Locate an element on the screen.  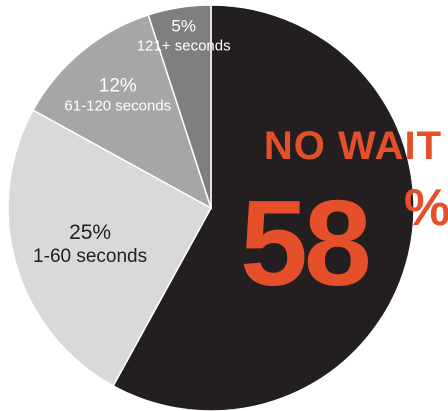
slice-percent-label: 25% is located at coordinates (90, 232).